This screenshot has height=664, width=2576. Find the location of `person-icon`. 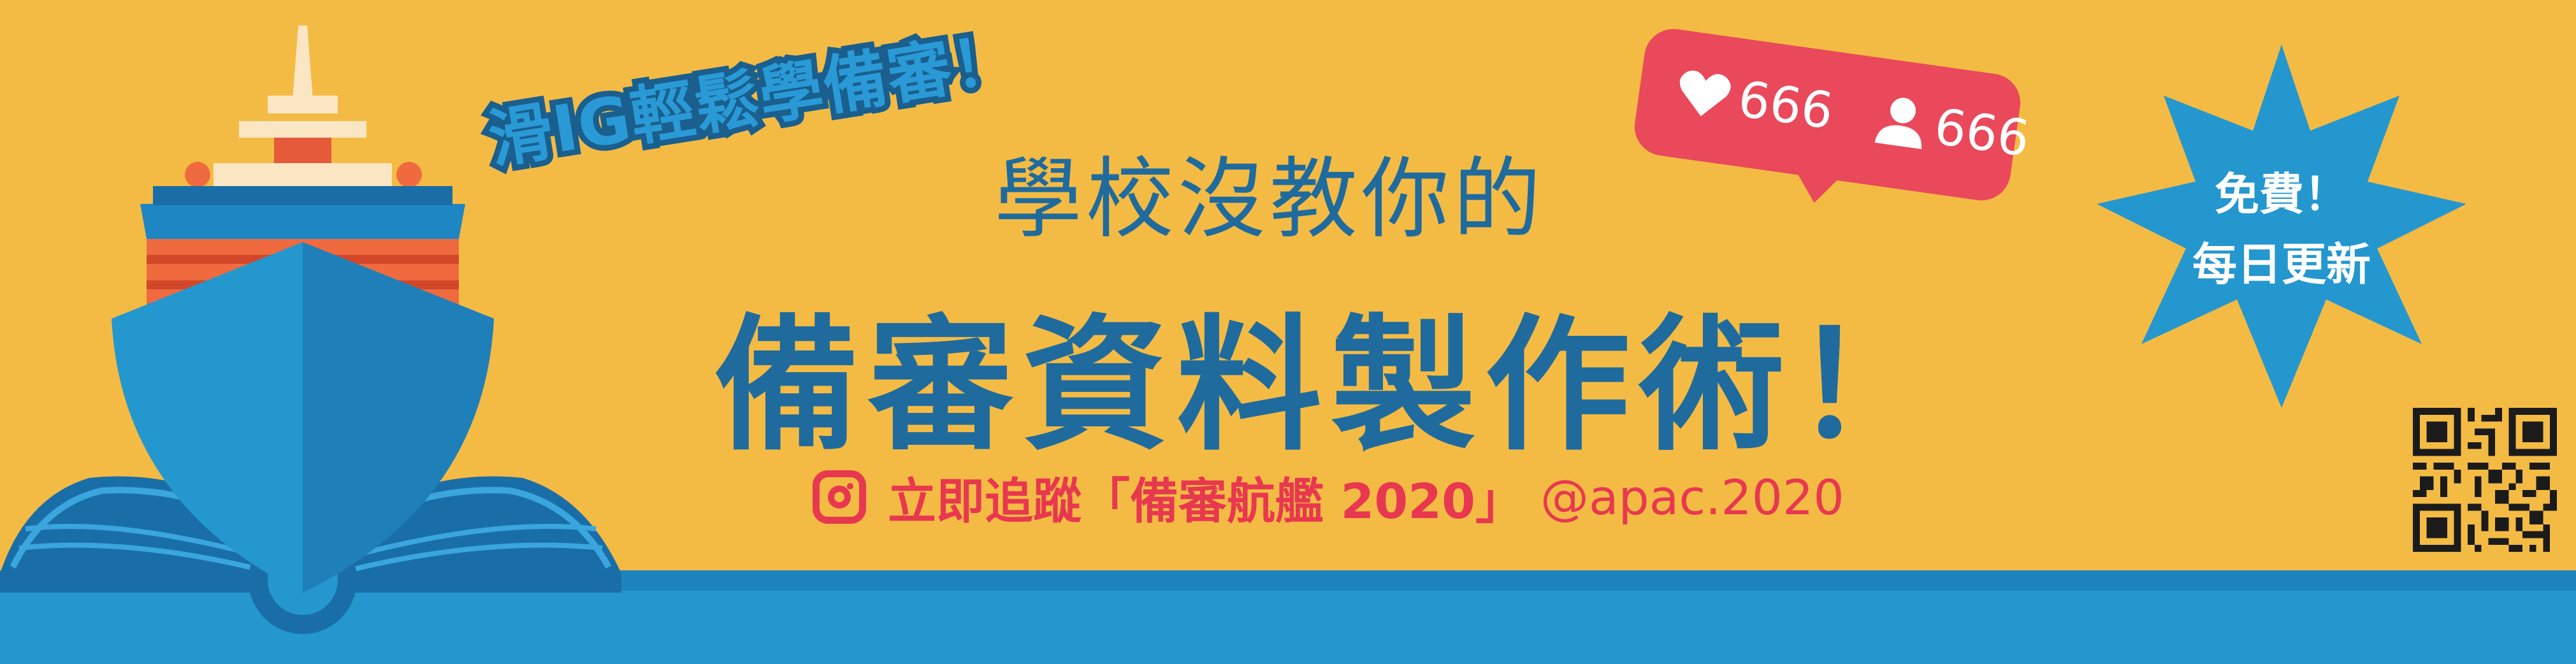

person-icon is located at coordinates (1897, 123).